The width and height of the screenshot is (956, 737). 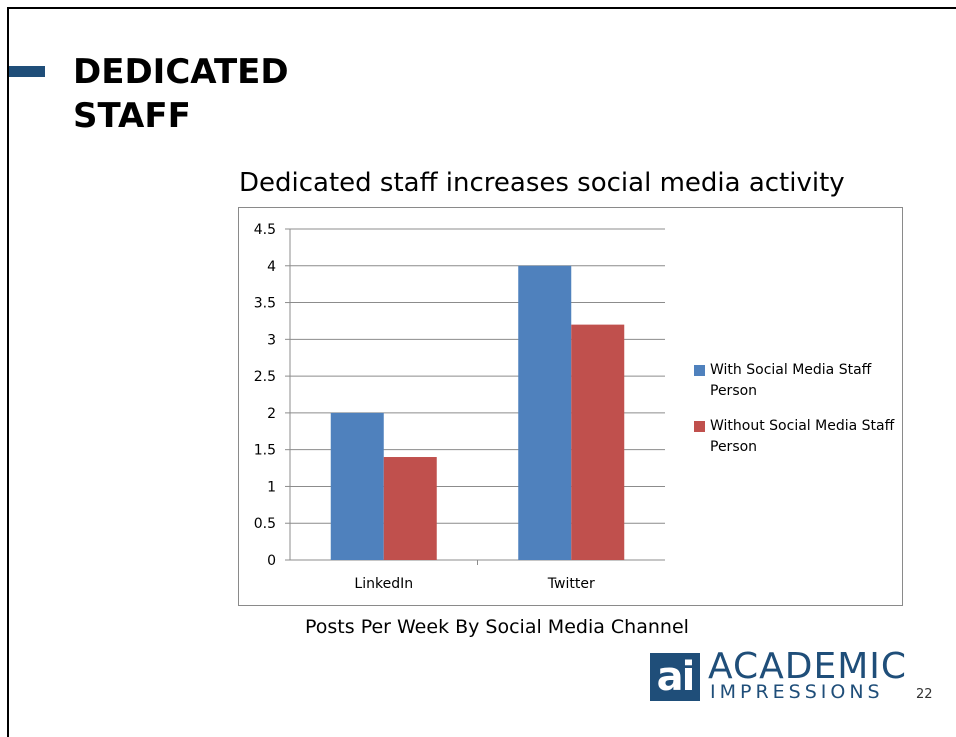 What do you see at coordinates (265, 304) in the screenshot?
I see `y-tick-label: 3.5` at bounding box center [265, 304].